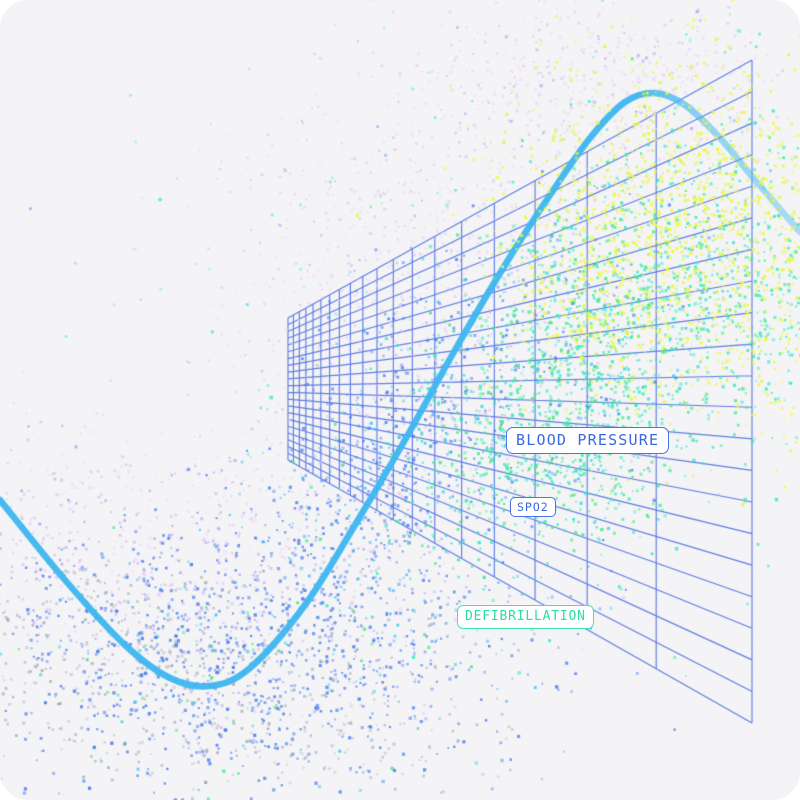 The width and height of the screenshot is (800, 800). What do you see at coordinates (525, 617) in the screenshot?
I see `label-chip-defibrillation: DEFIBRILLATION` at bounding box center [525, 617].